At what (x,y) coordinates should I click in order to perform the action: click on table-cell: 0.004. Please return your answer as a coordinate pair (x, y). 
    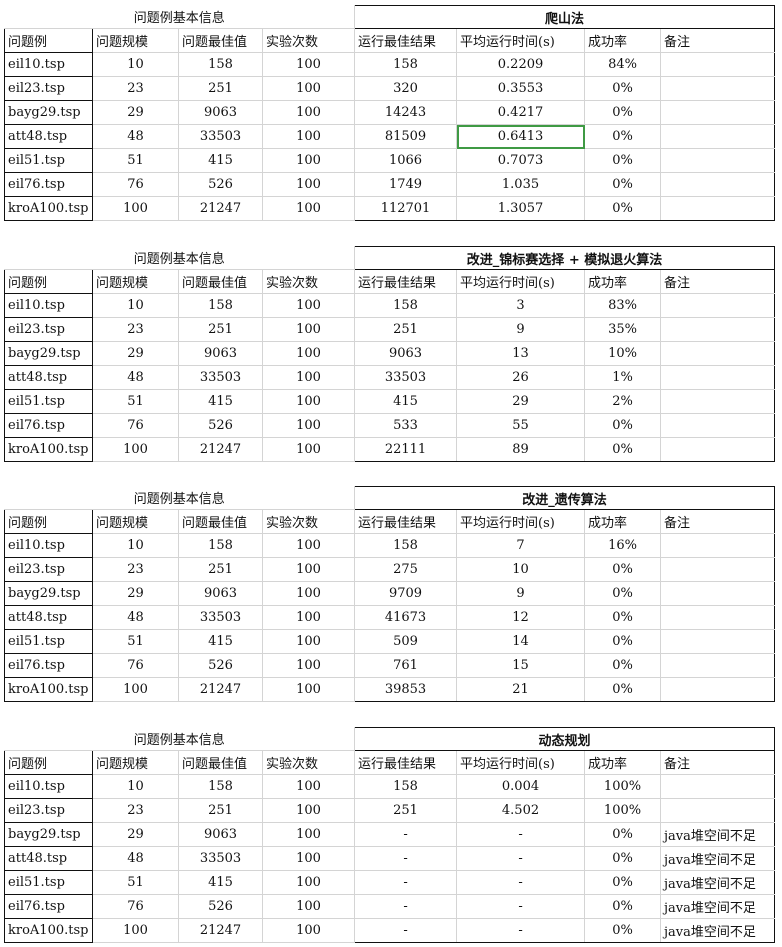
    Looking at the image, I should click on (521, 786).